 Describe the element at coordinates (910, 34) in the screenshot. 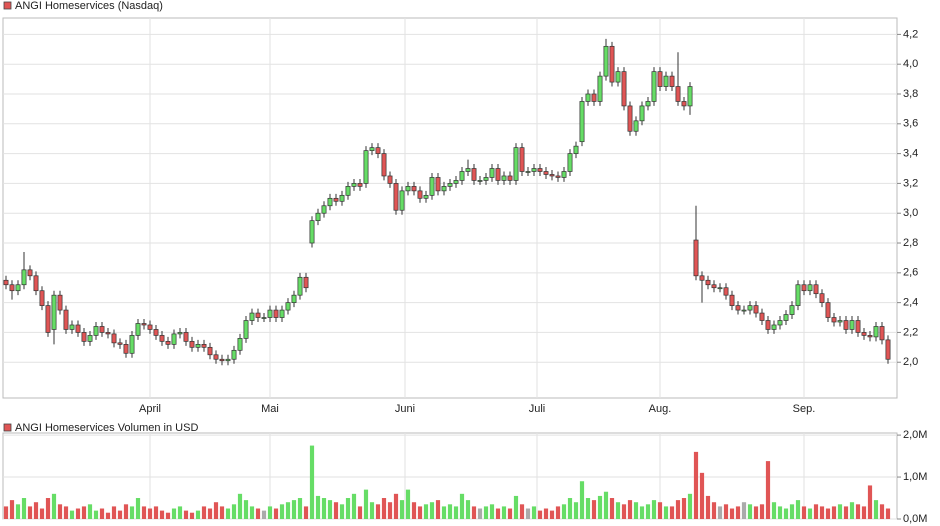

I see `y-tick-label: 4,2` at that location.